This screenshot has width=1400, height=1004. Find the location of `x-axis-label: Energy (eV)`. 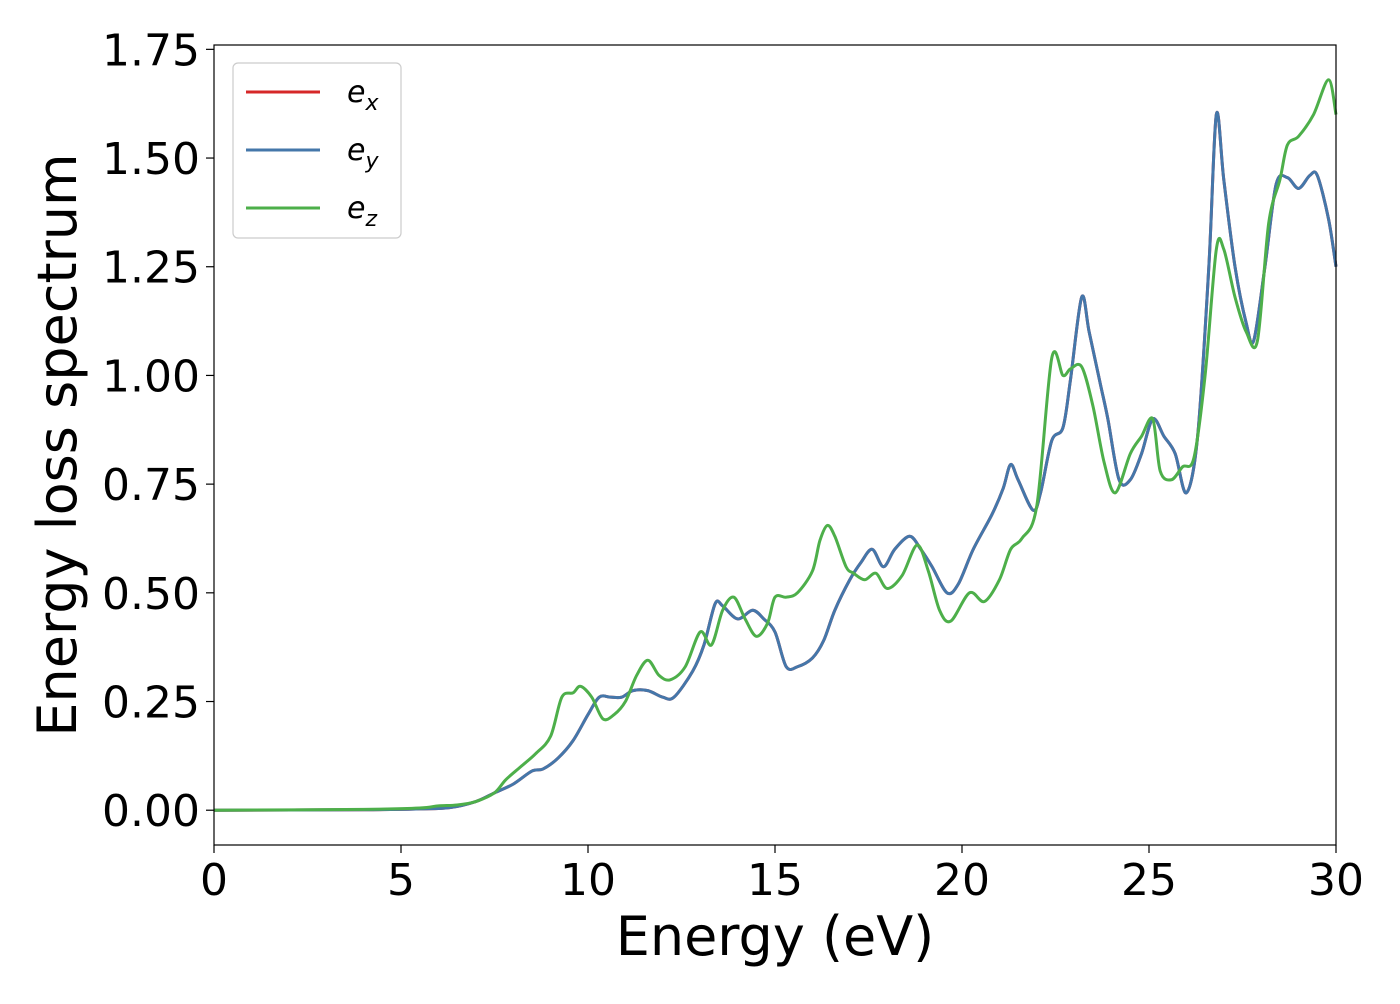

x-axis-label: Energy (eV) is located at coordinates (775, 936).